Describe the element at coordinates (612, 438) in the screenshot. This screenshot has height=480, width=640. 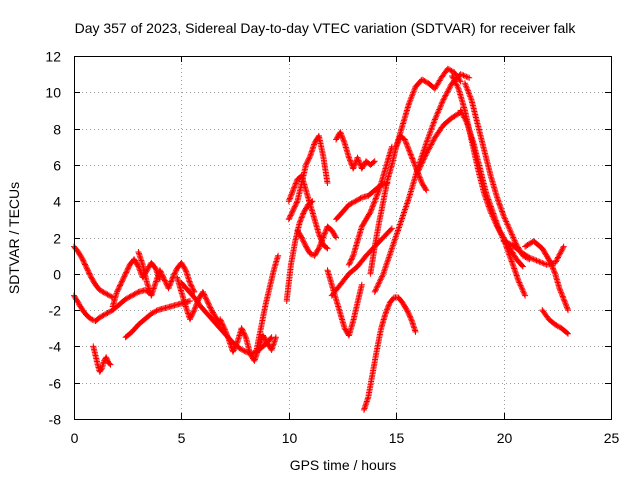
I see `x-tick-label: 25` at that location.